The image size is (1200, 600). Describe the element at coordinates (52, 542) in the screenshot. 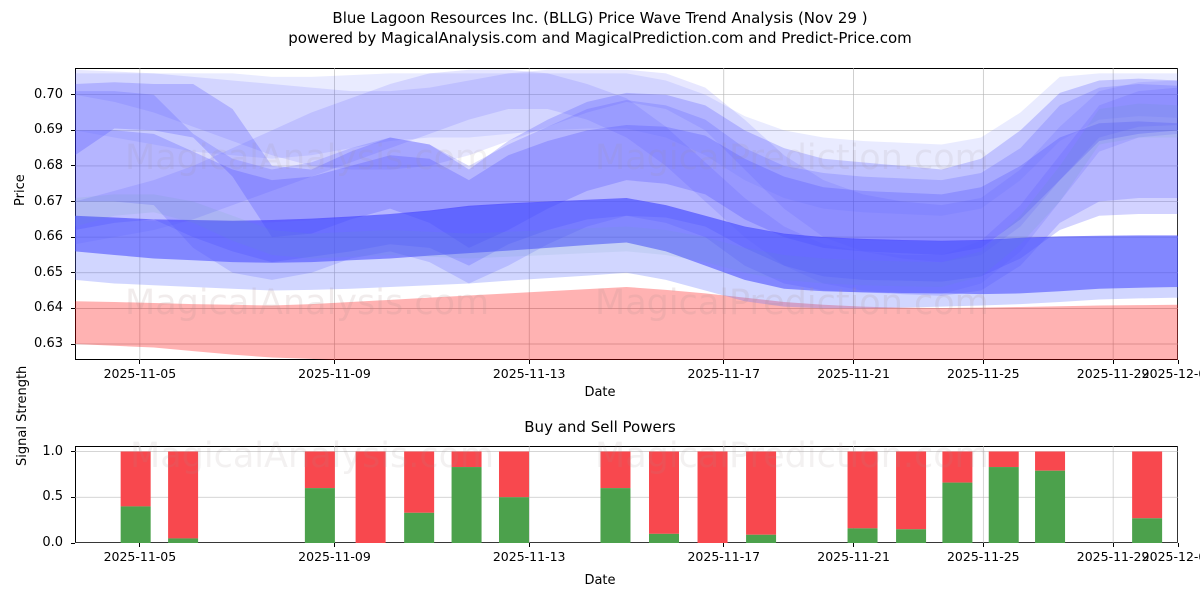

I see `signal-y-tick: 0.0` at that location.